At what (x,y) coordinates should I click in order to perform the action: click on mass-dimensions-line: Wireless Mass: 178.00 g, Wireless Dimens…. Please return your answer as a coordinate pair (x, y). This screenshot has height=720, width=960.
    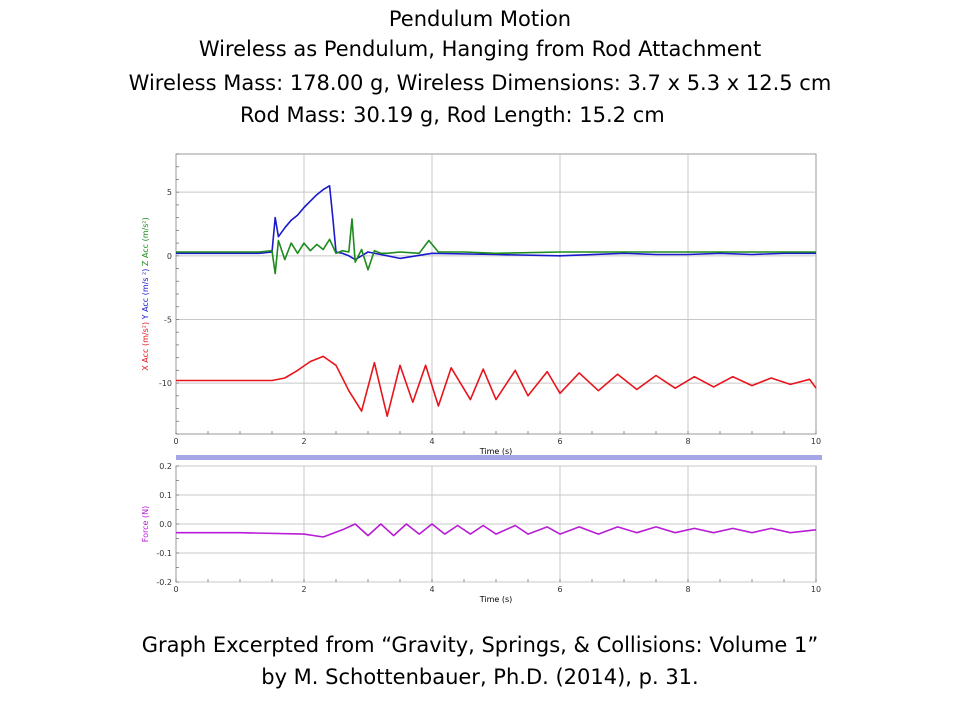
    Looking at the image, I should click on (480, 83).